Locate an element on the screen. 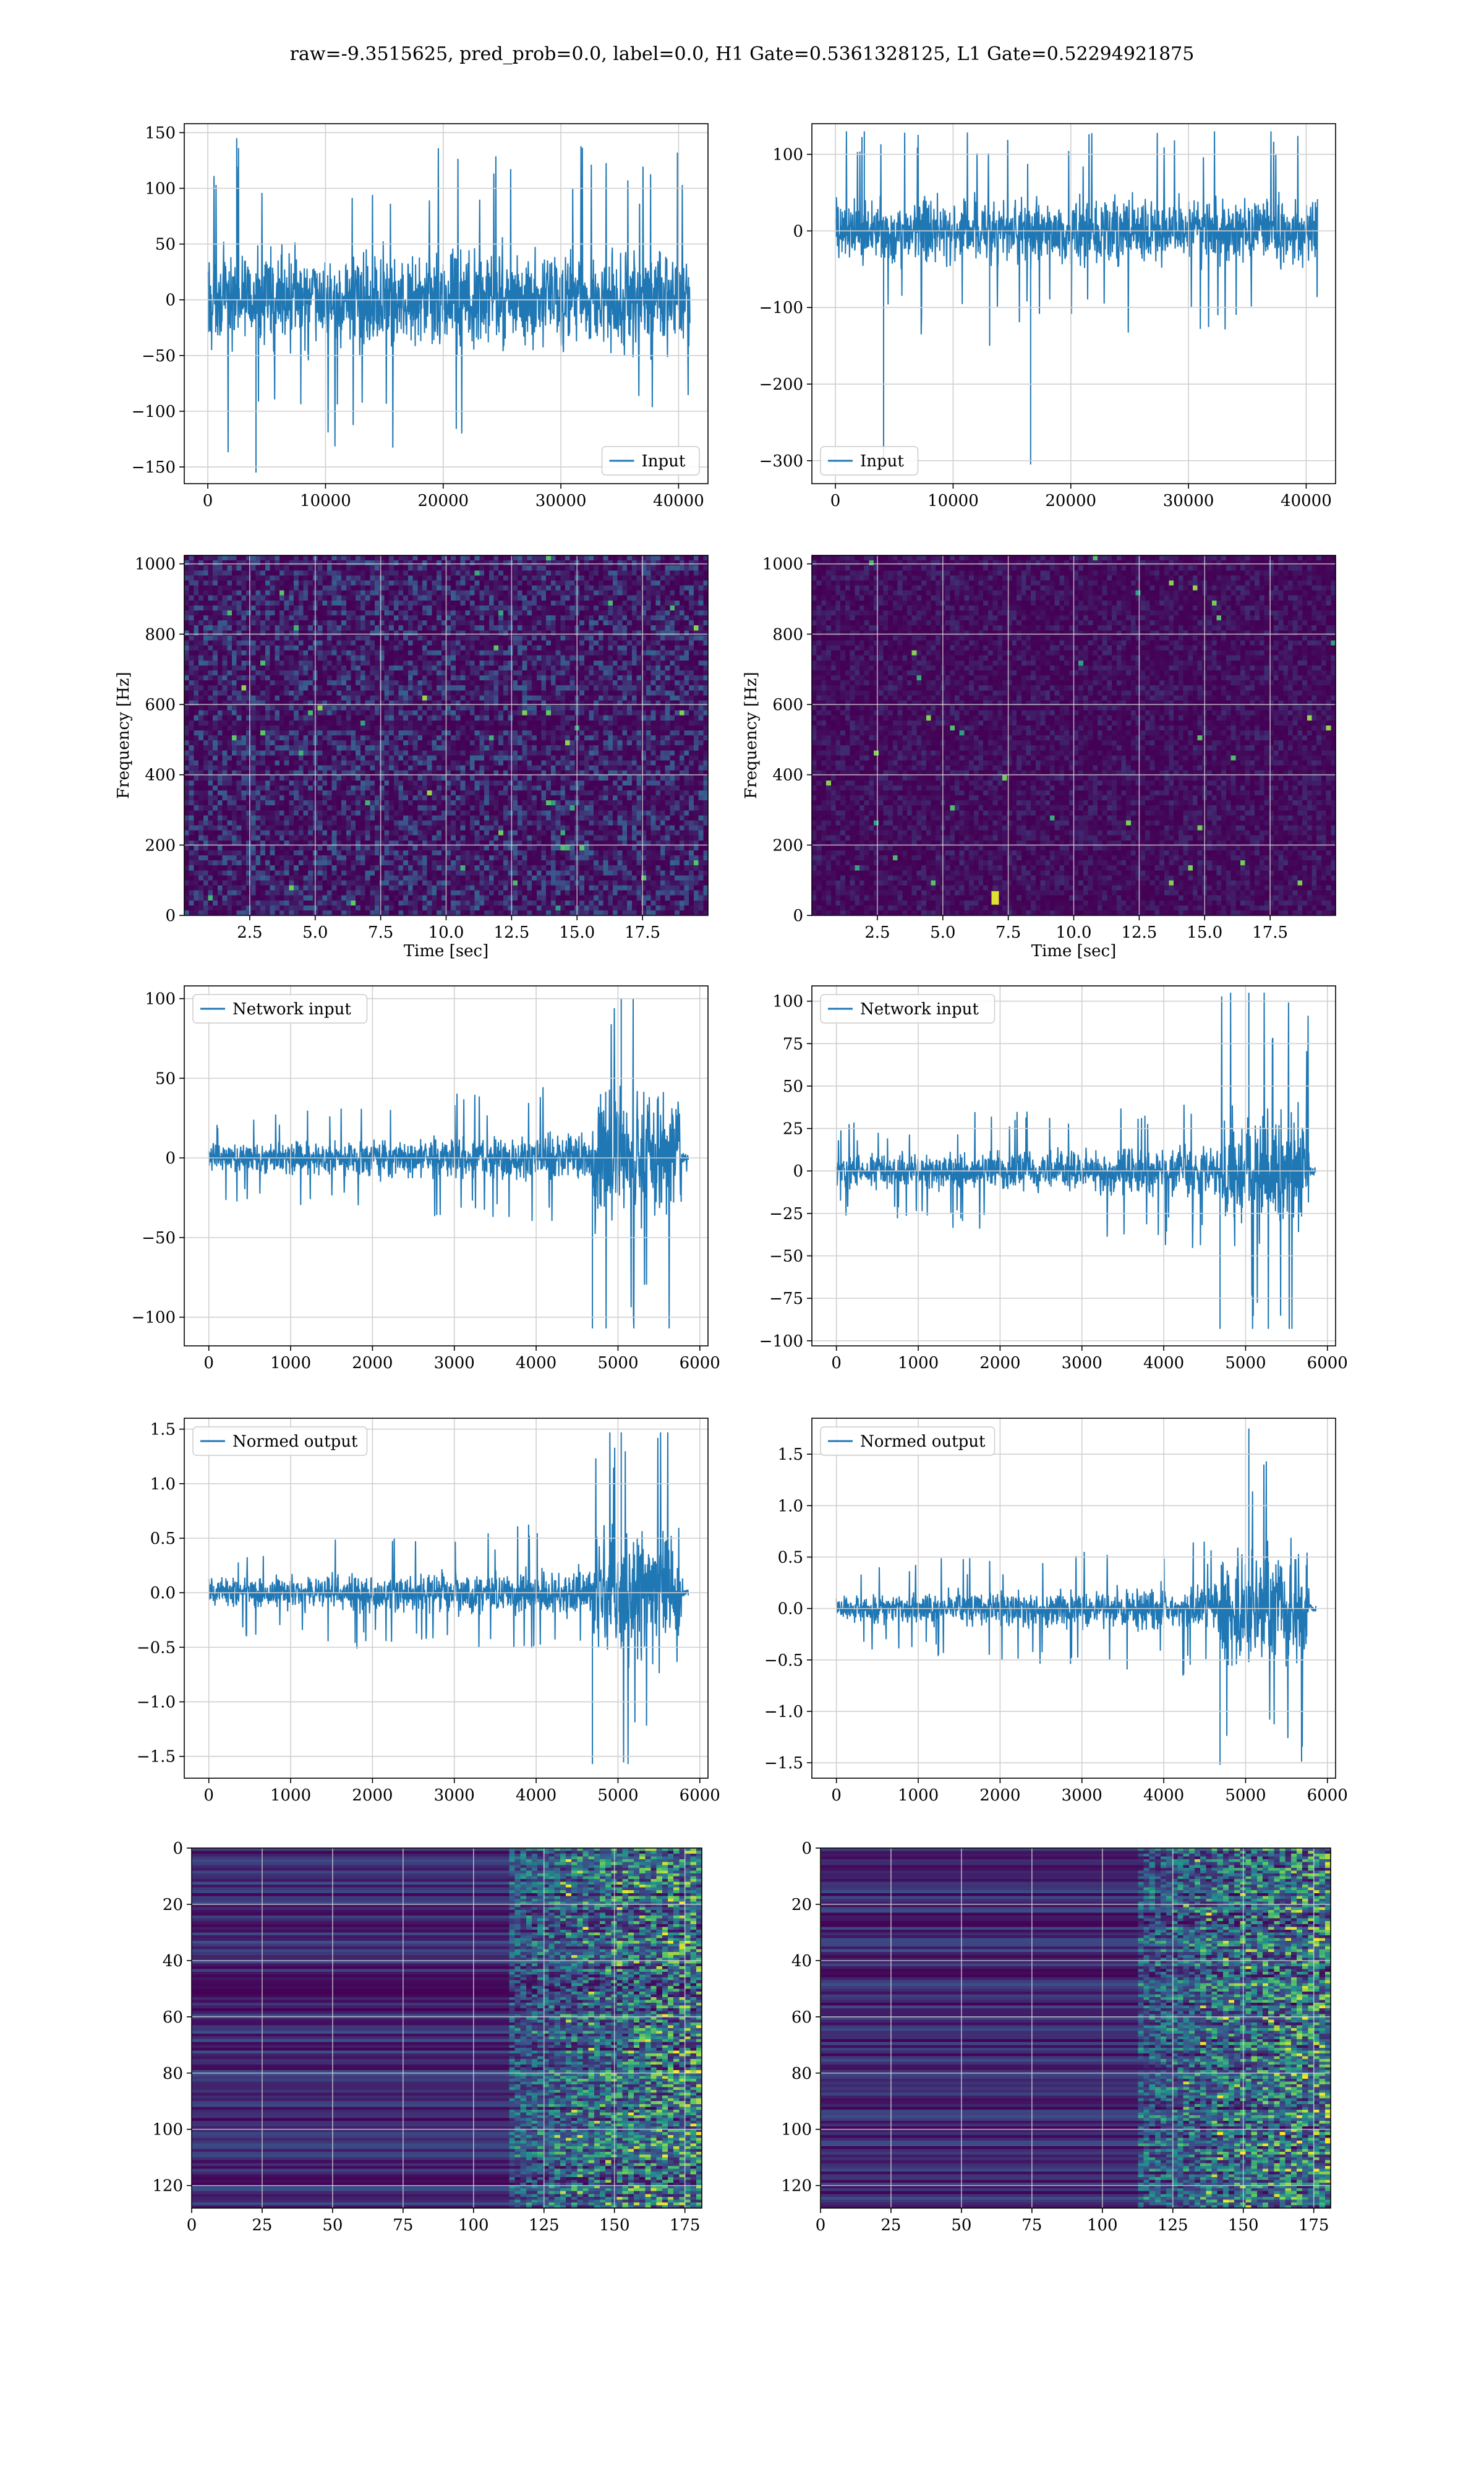  plot-area is located at coordinates (1074, 304).